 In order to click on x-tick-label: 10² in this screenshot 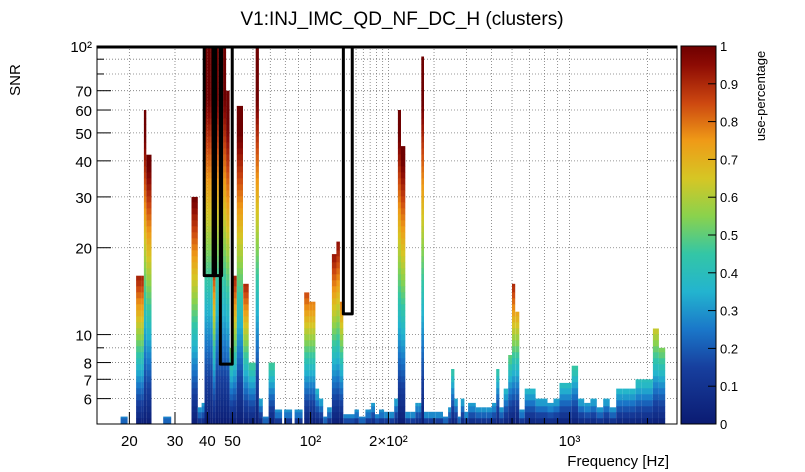, I will do `click(311, 441)`.